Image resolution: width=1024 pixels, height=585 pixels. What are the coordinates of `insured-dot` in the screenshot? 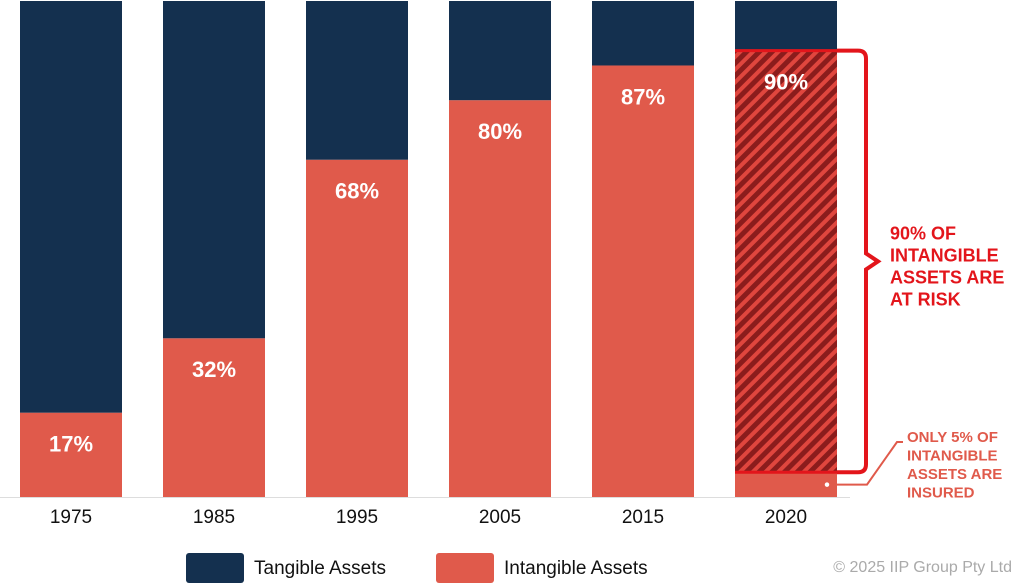 It's located at (827, 484).